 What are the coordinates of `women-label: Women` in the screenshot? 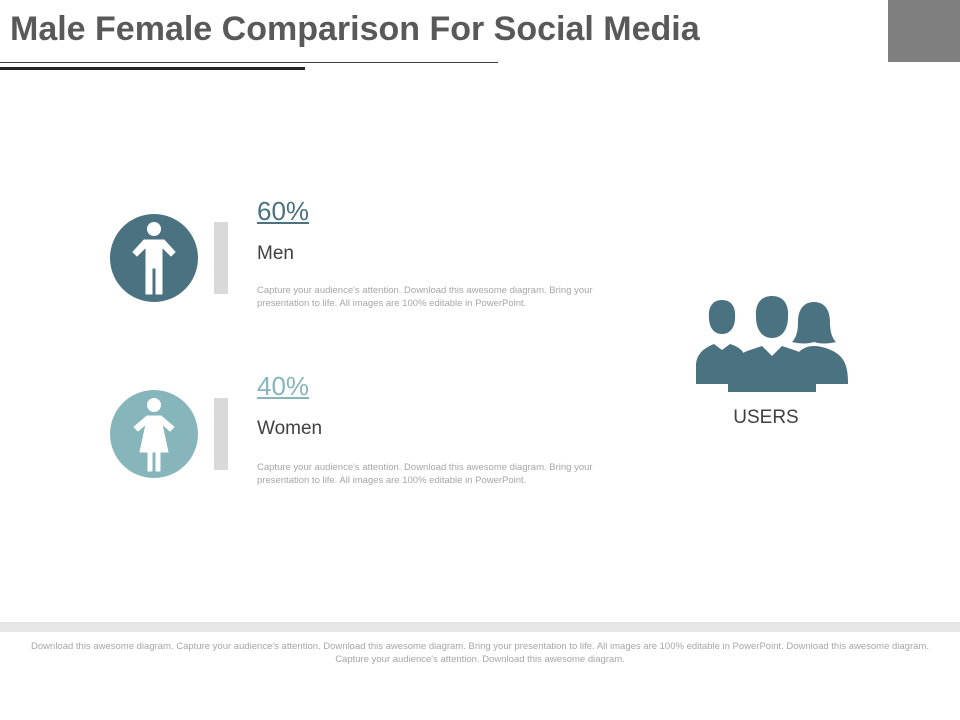 It's located at (290, 428).